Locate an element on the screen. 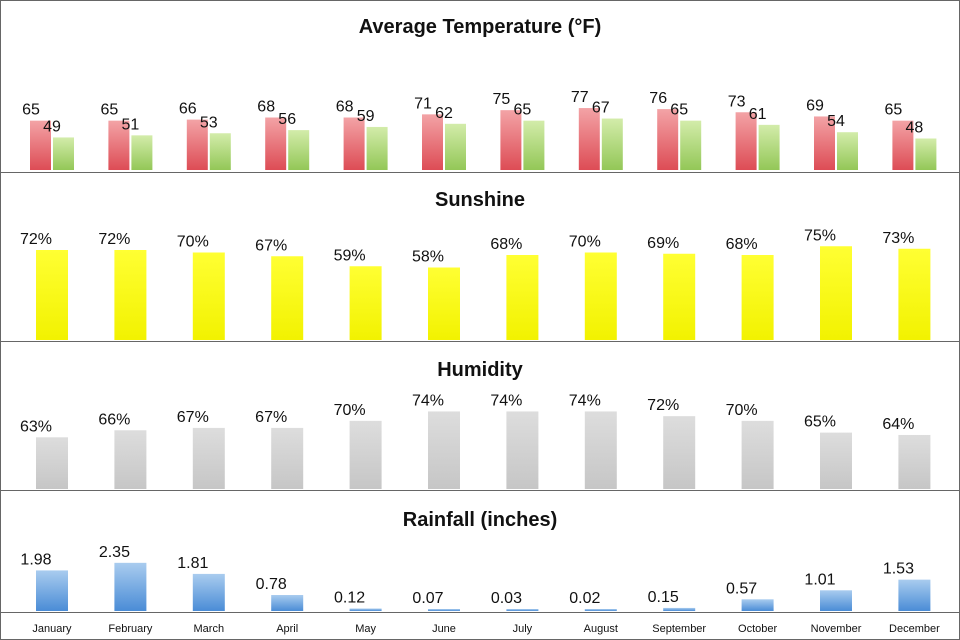 The image size is (960, 640). temperature-value-label: 48 is located at coordinates (915, 128).